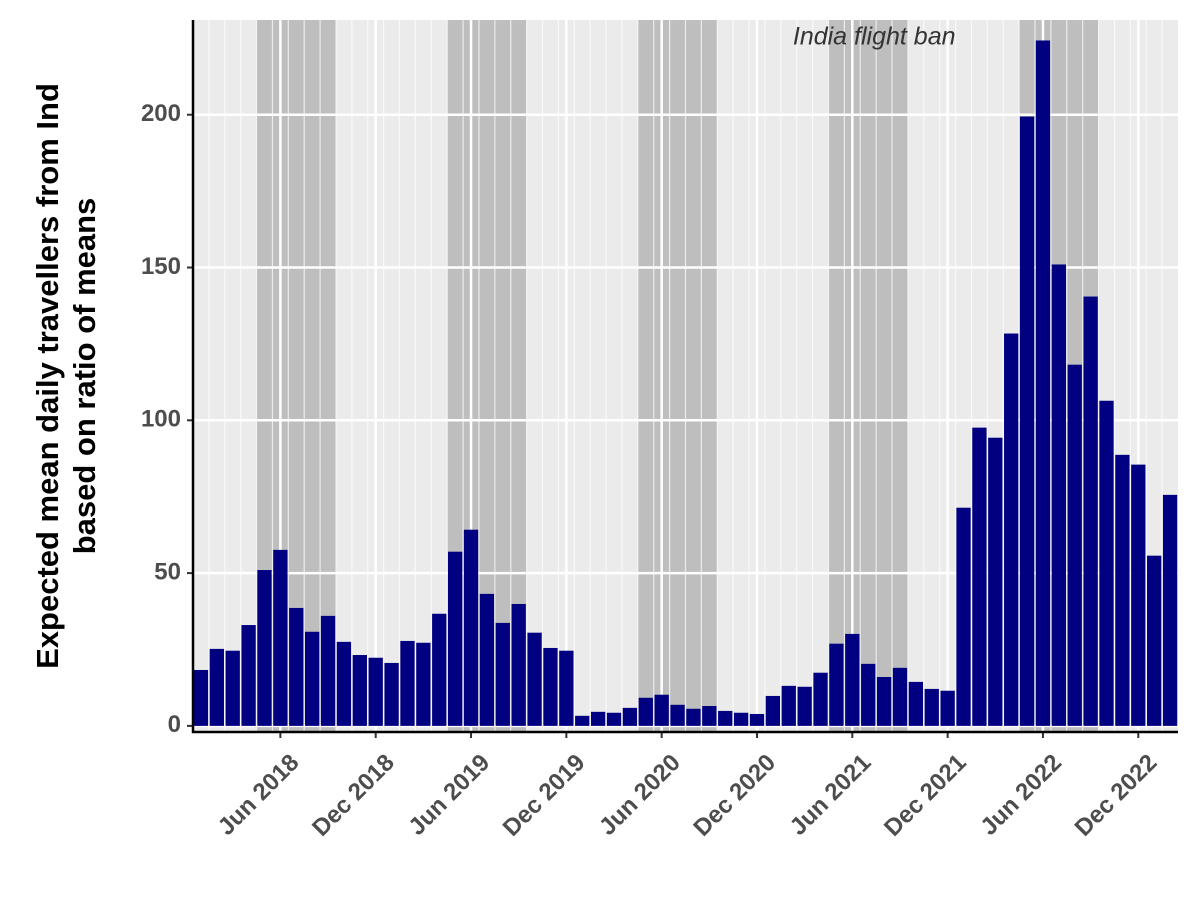 The height and width of the screenshot is (900, 1200). Describe the element at coordinates (161, 266) in the screenshot. I see `y-tick-label: 150` at that location.